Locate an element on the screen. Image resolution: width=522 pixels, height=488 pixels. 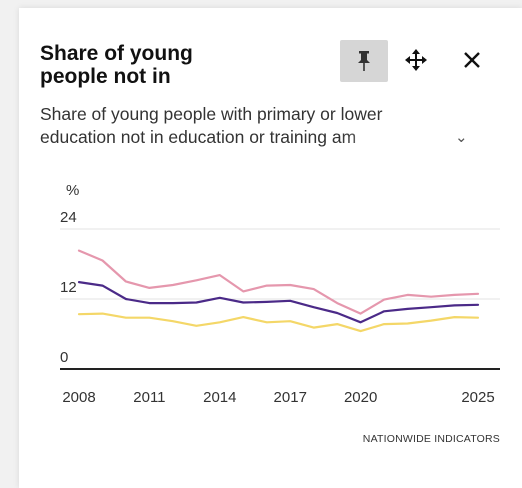
x-tick-label: 2011 is located at coordinates (149, 397).